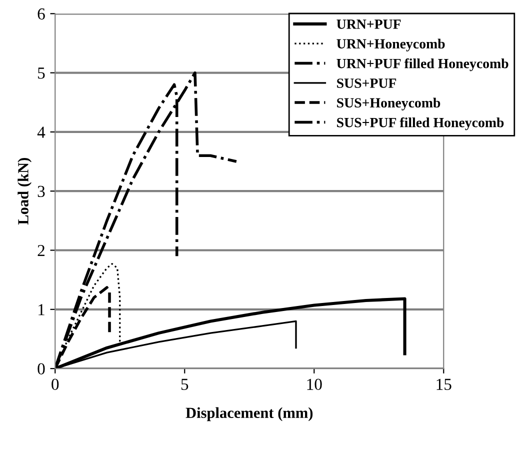 Image resolution: width=525 pixels, height=455 pixels. I want to click on y-tick-label: 6, so click(41, 14).